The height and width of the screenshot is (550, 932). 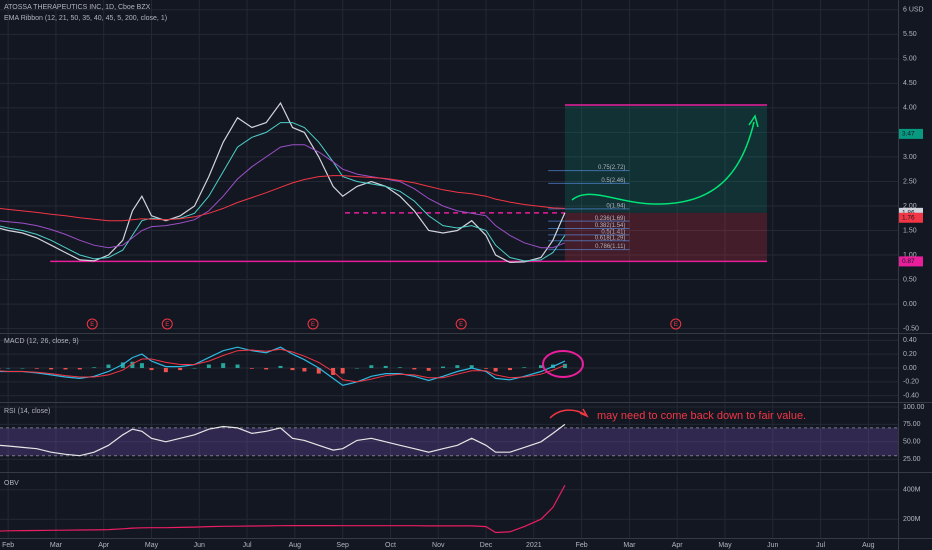 What do you see at coordinates (11, 483) in the screenshot?
I see `obv-title: OBV` at bounding box center [11, 483].